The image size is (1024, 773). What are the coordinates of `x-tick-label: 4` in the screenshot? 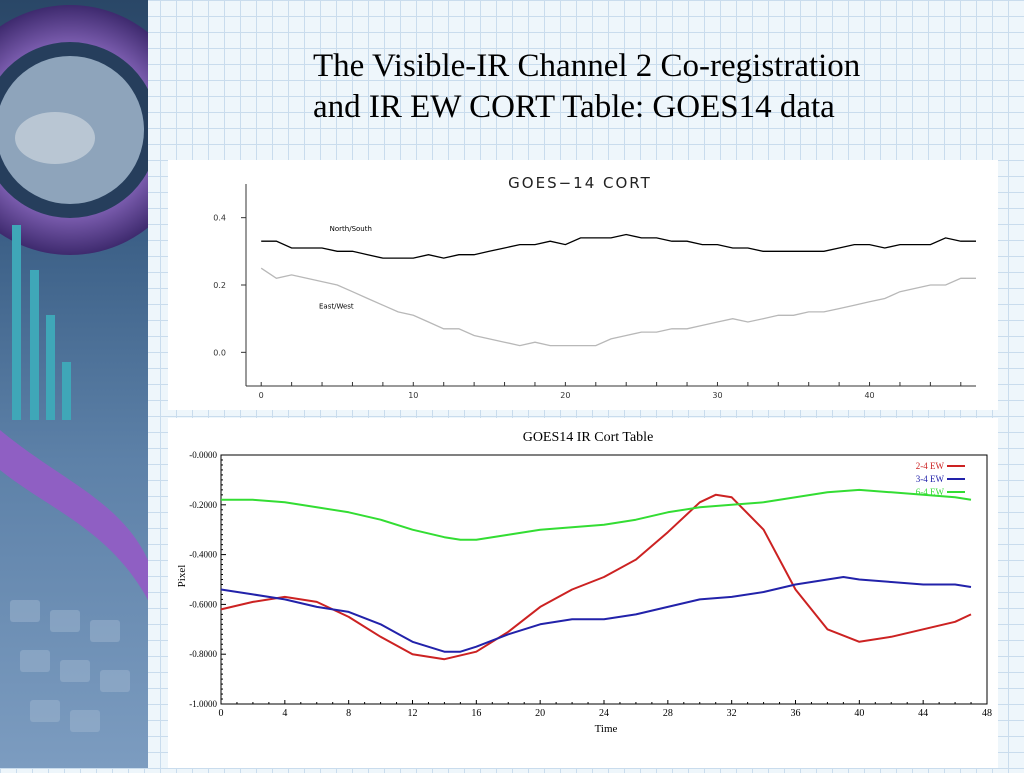 It's located at (284, 713).